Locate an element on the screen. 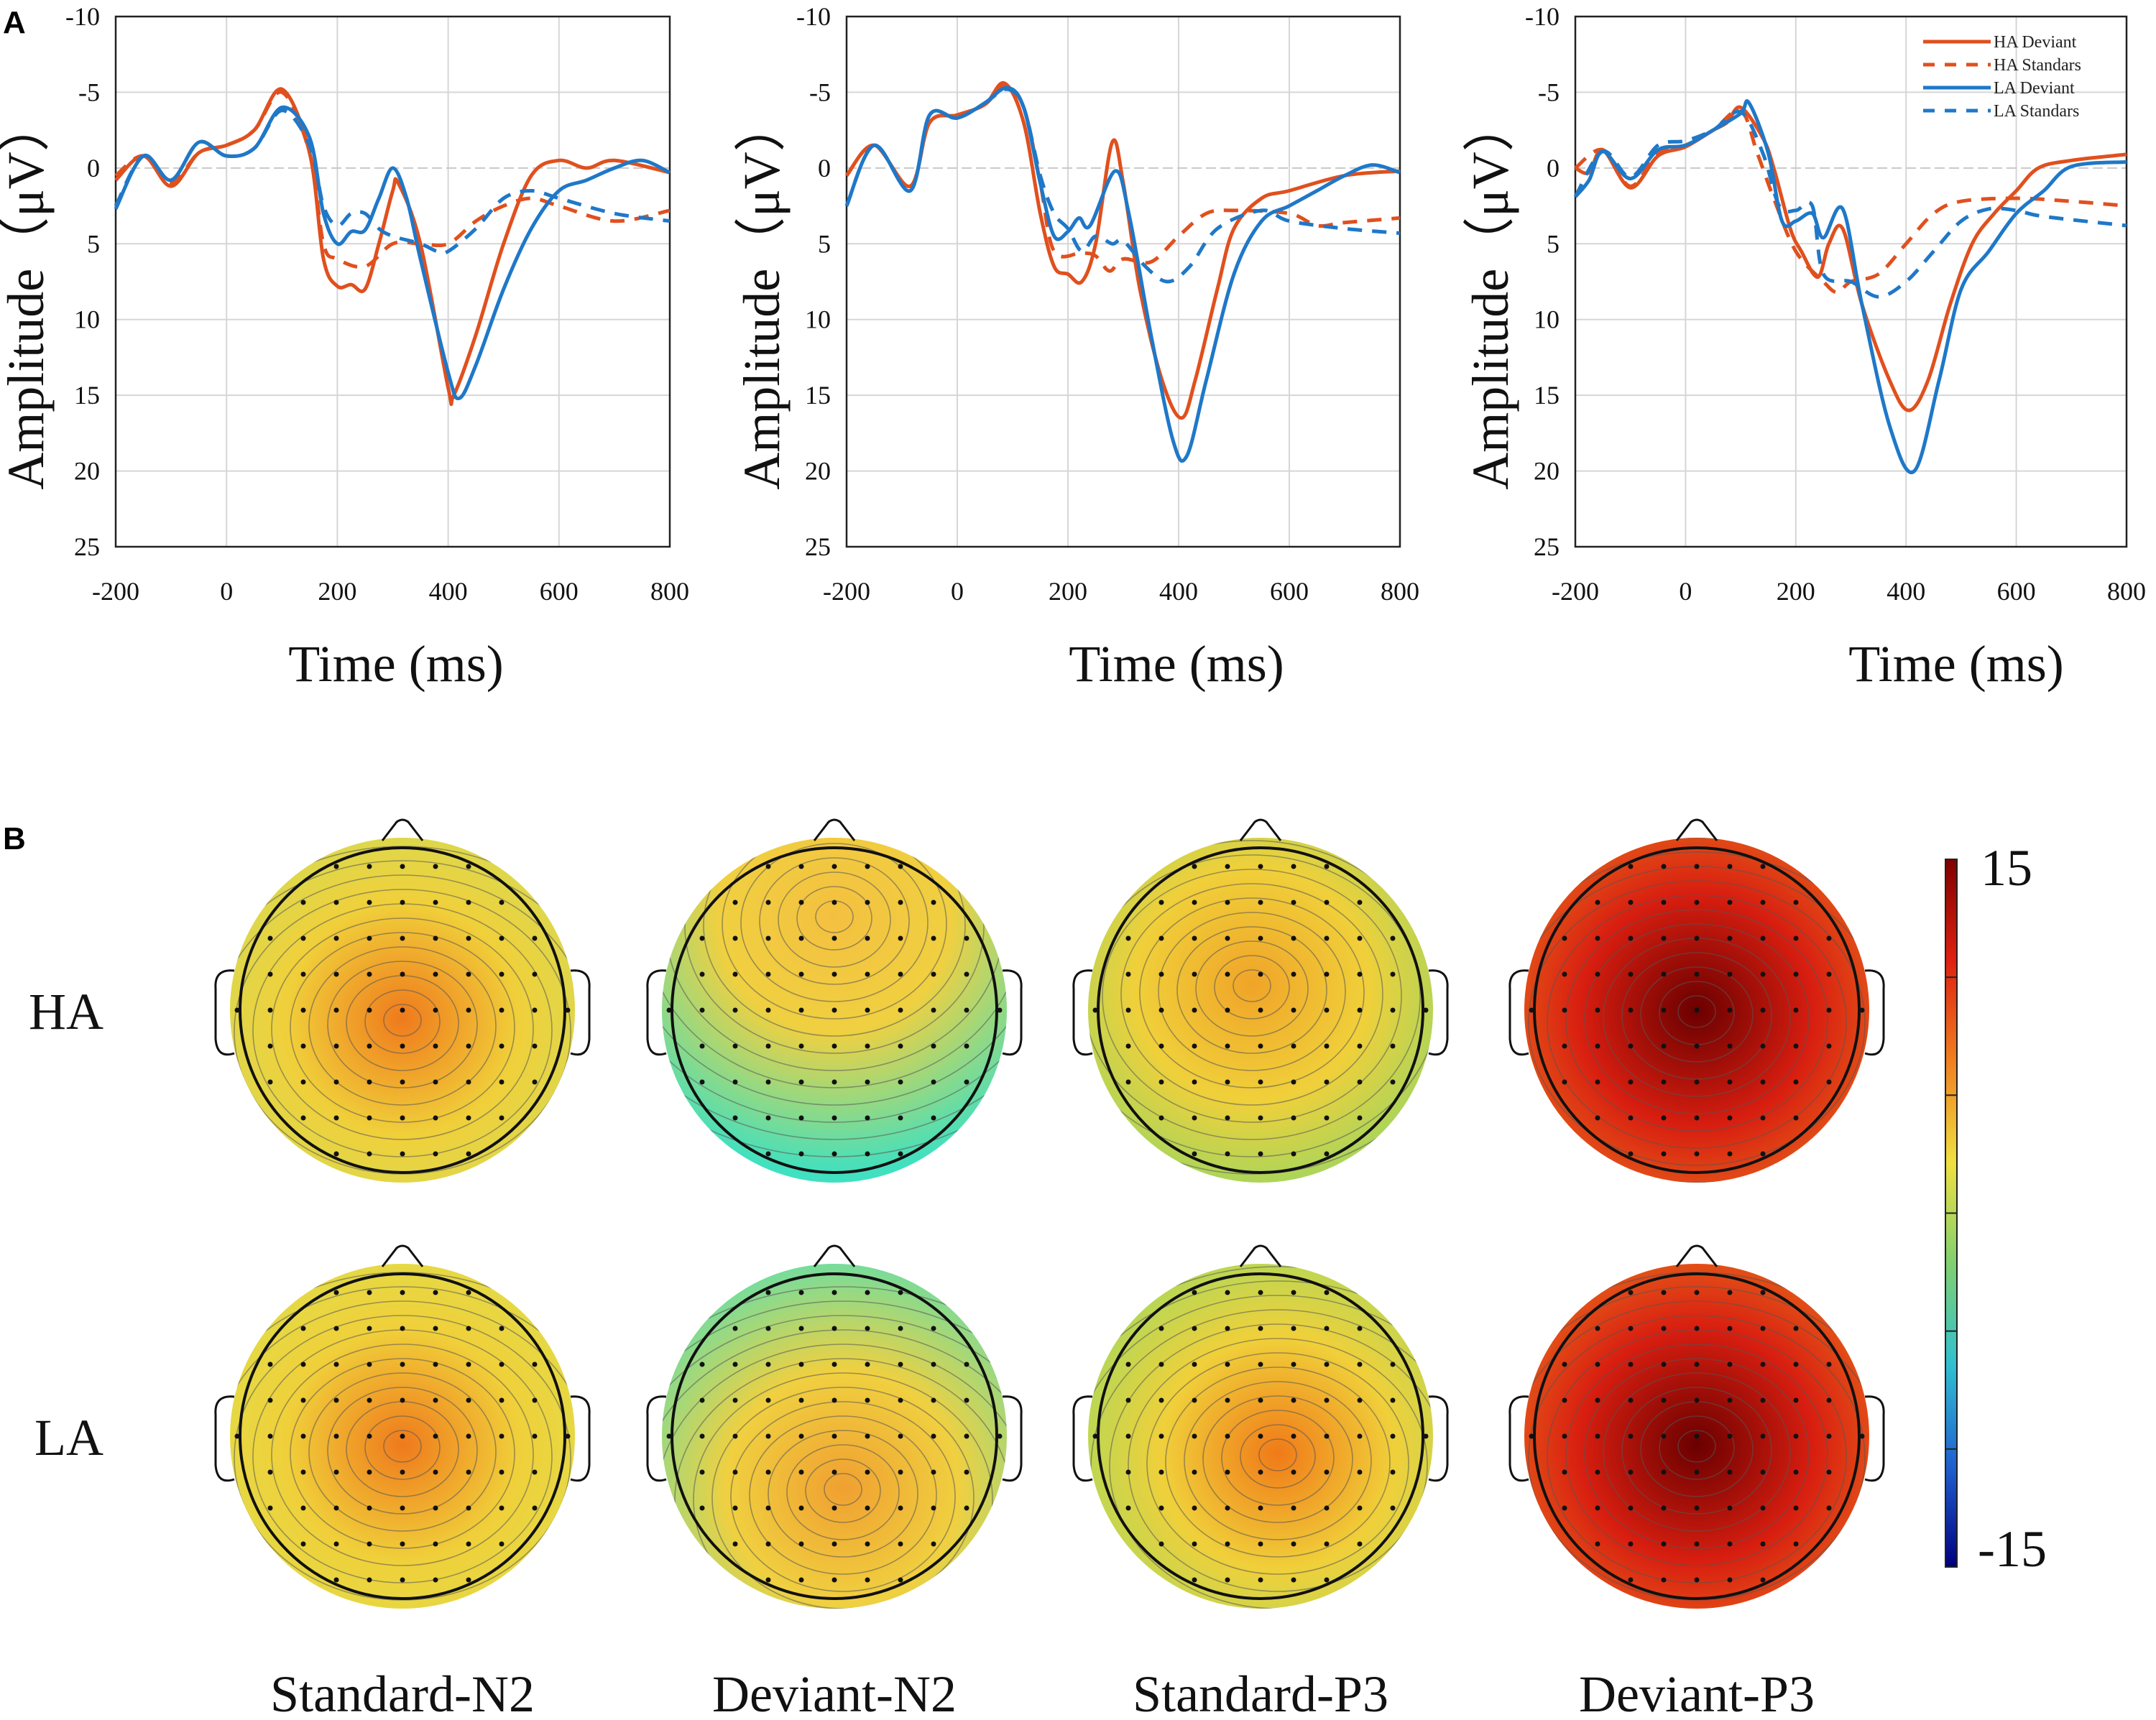  x-tick-label: 400 is located at coordinates (1905, 591).